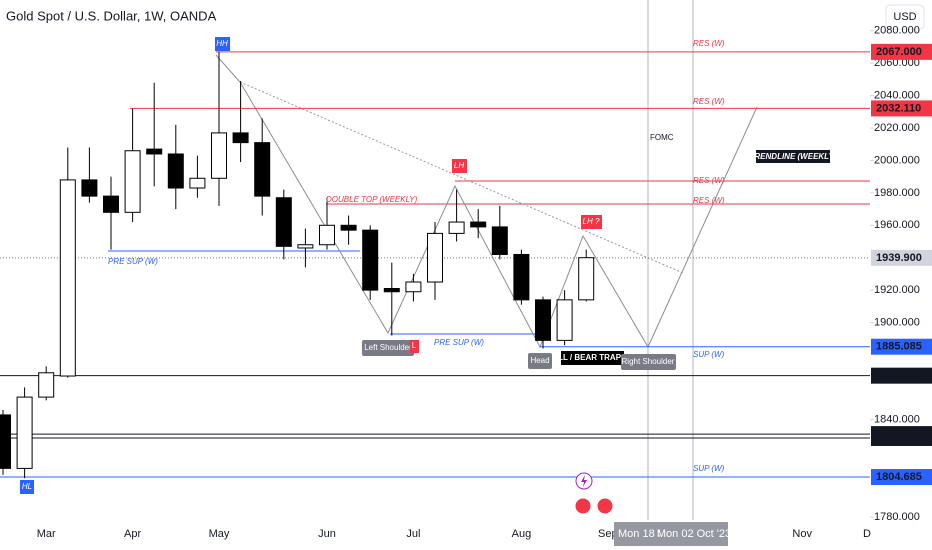  Describe the element at coordinates (608, 534) in the screenshot. I see `x-tick-label: Sep` at that location.